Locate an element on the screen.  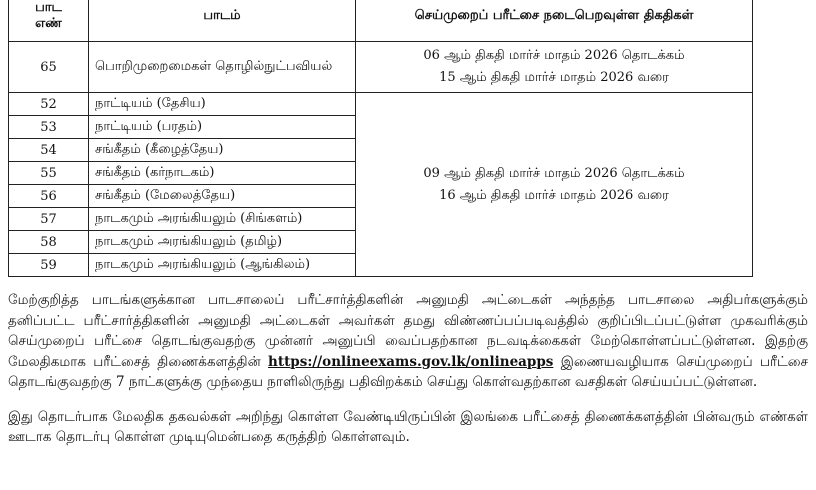
subject-number: 53 is located at coordinates (48, 127).